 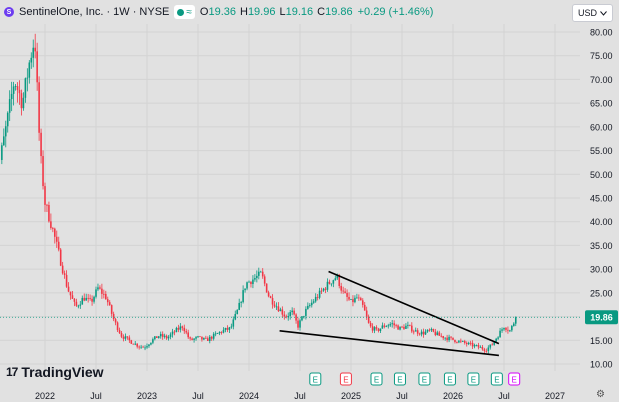 What do you see at coordinates (94, 12) in the screenshot?
I see `symbol-title: SentinelOne, Inc. · 1W · NYSE` at bounding box center [94, 12].